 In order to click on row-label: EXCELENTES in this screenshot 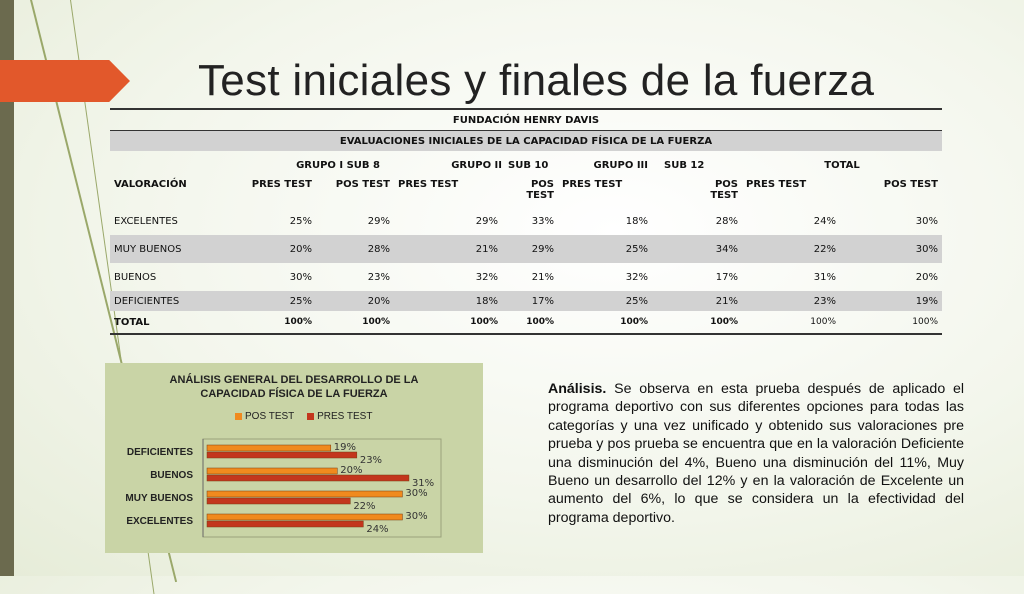, I will do `click(146, 221)`.